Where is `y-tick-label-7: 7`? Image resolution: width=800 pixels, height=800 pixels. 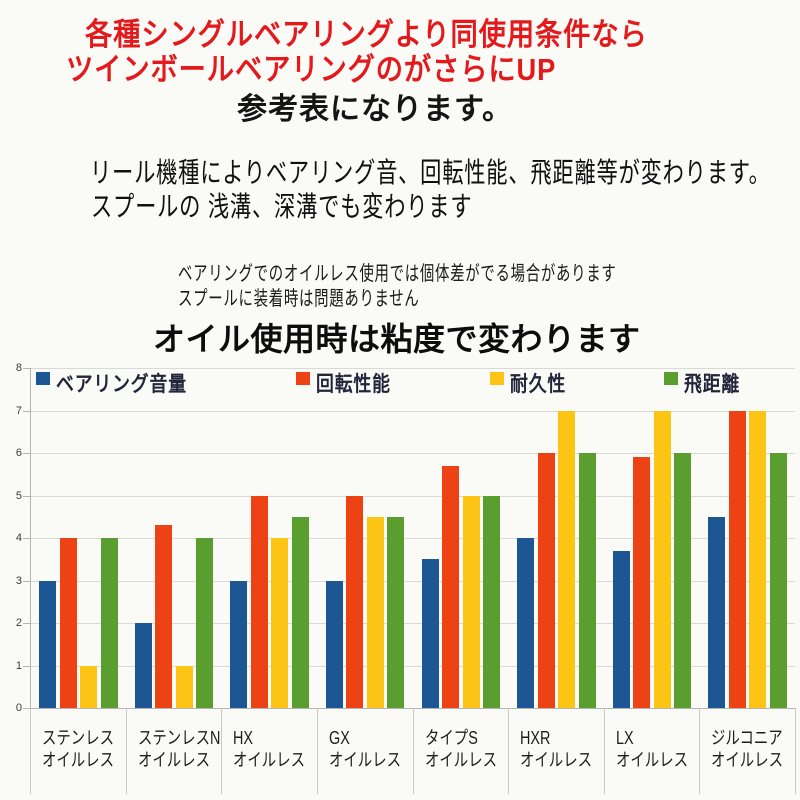 y-tick-label-7: 7 is located at coordinates (18, 410).